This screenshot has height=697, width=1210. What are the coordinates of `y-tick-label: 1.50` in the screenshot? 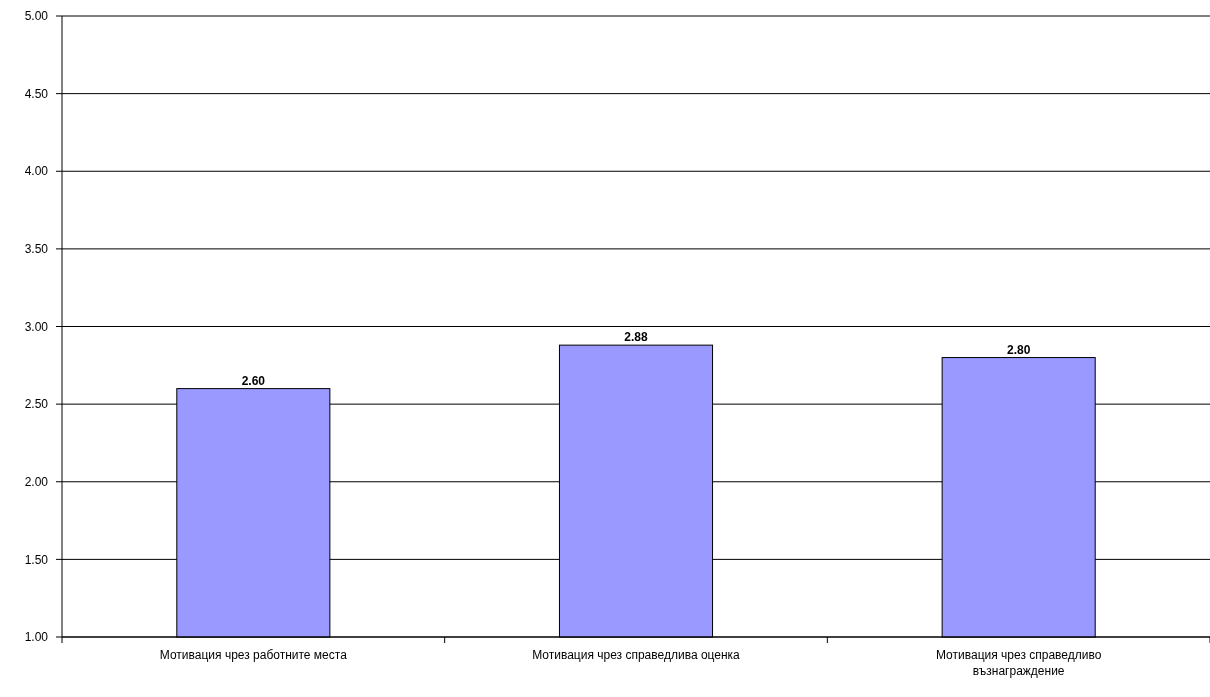 It's located at (36, 559).